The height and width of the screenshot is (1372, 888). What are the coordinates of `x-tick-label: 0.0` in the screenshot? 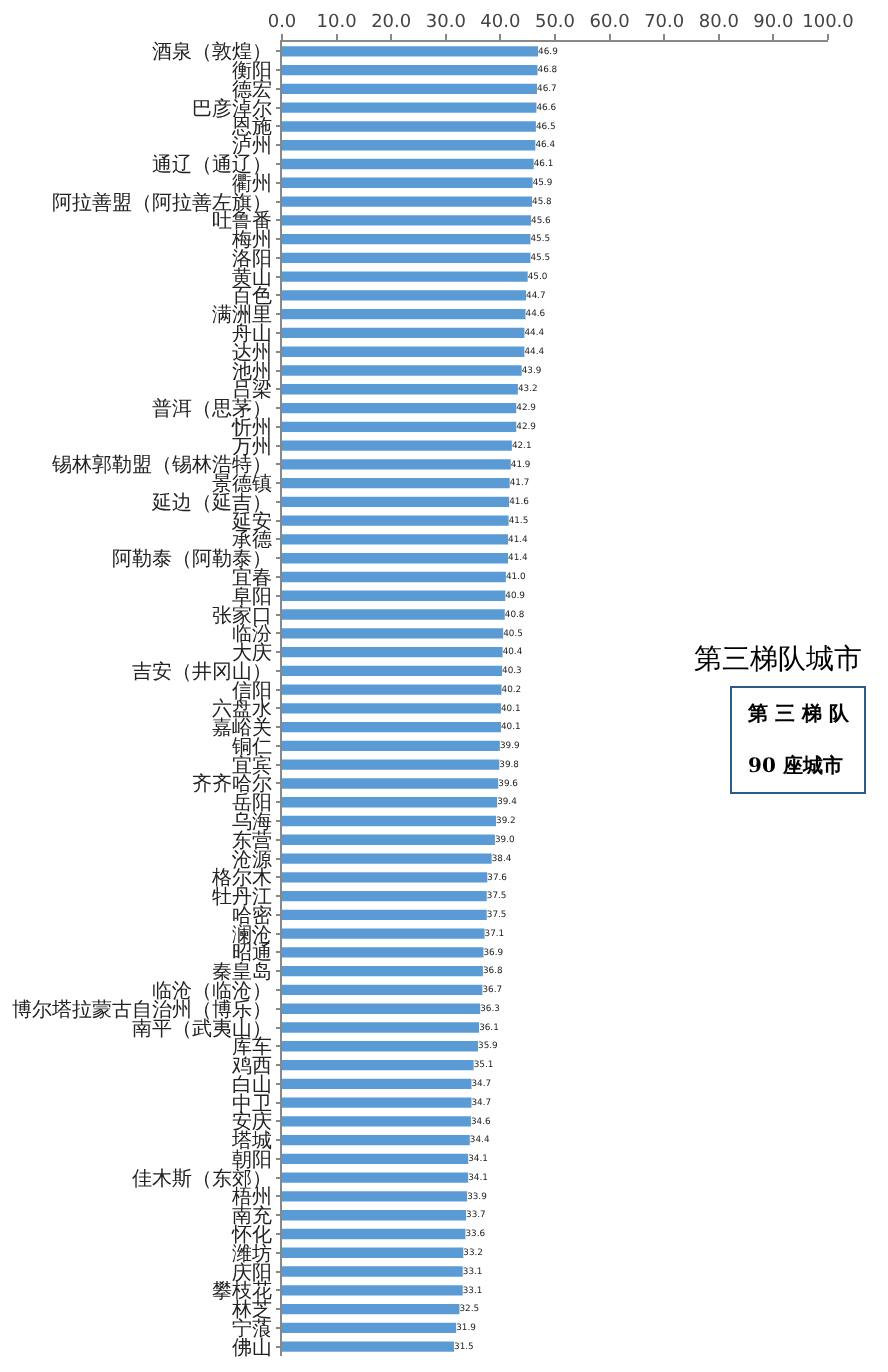 It's located at (282, 22).